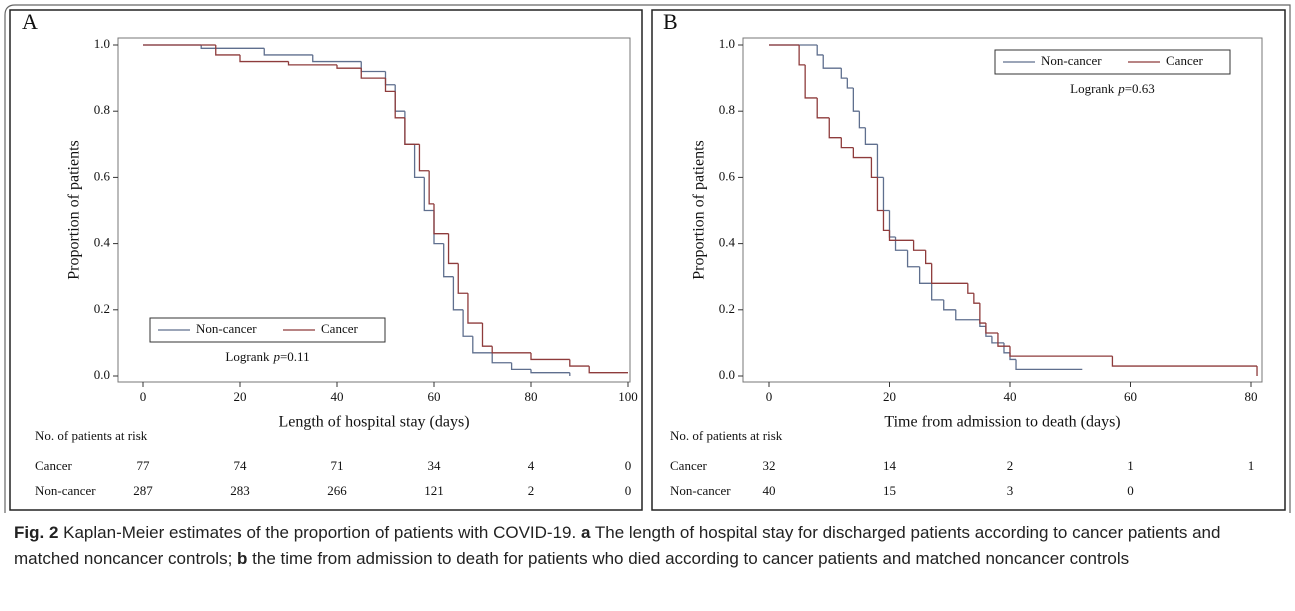 This screenshot has width=1295, height=611. Describe the element at coordinates (240, 490) in the screenshot. I see `risk-count: 283` at that location.